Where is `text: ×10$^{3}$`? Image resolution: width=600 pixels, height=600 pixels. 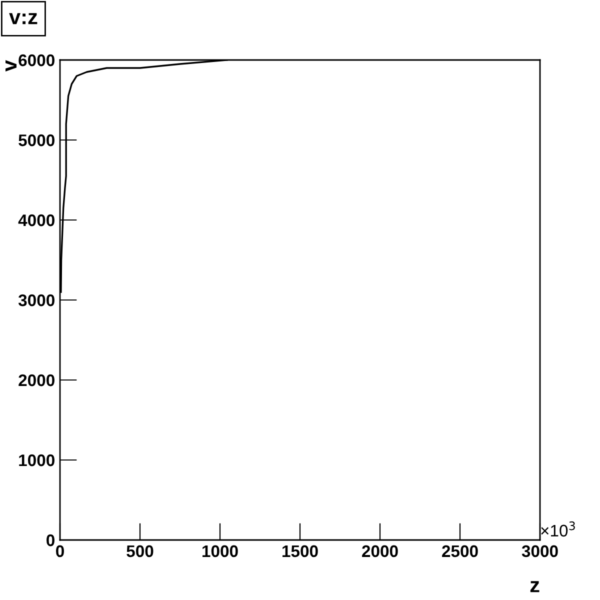 text: ×10$^{3}$ is located at coordinates (558, 529).